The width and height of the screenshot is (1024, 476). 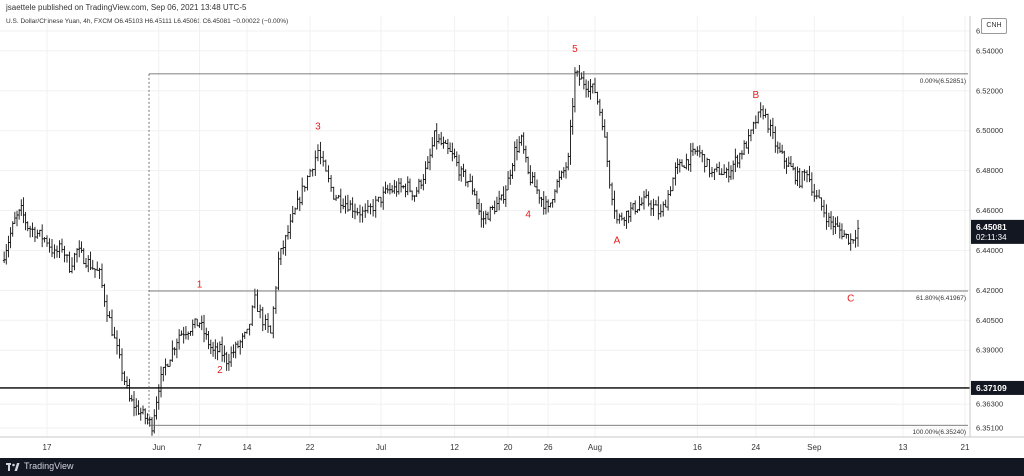 What do you see at coordinates (989, 50) in the screenshot?
I see `price-tick-label: 6.54000` at bounding box center [989, 50].